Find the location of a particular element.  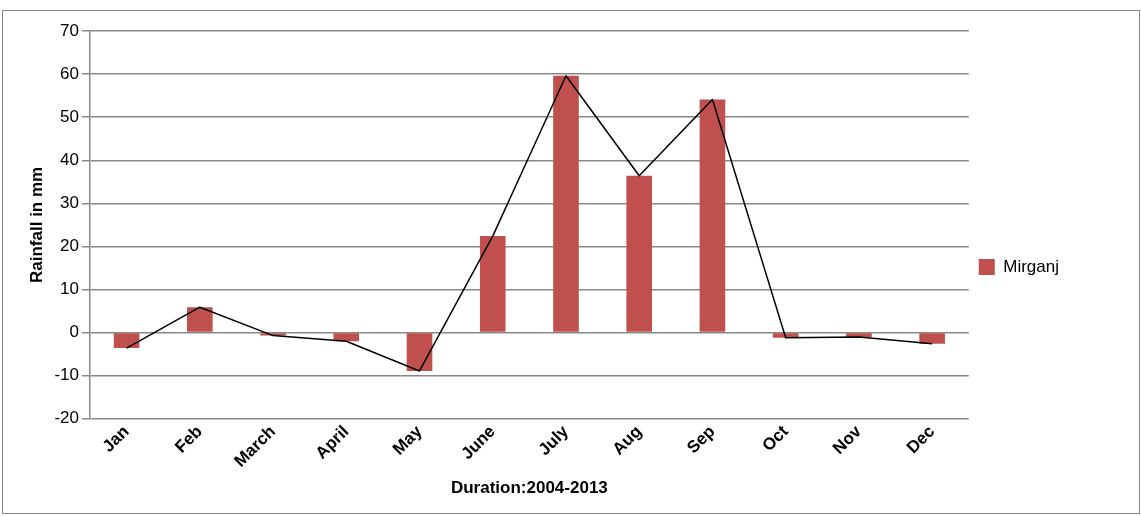

y-tick-label: -10 is located at coordinates (66, 375).